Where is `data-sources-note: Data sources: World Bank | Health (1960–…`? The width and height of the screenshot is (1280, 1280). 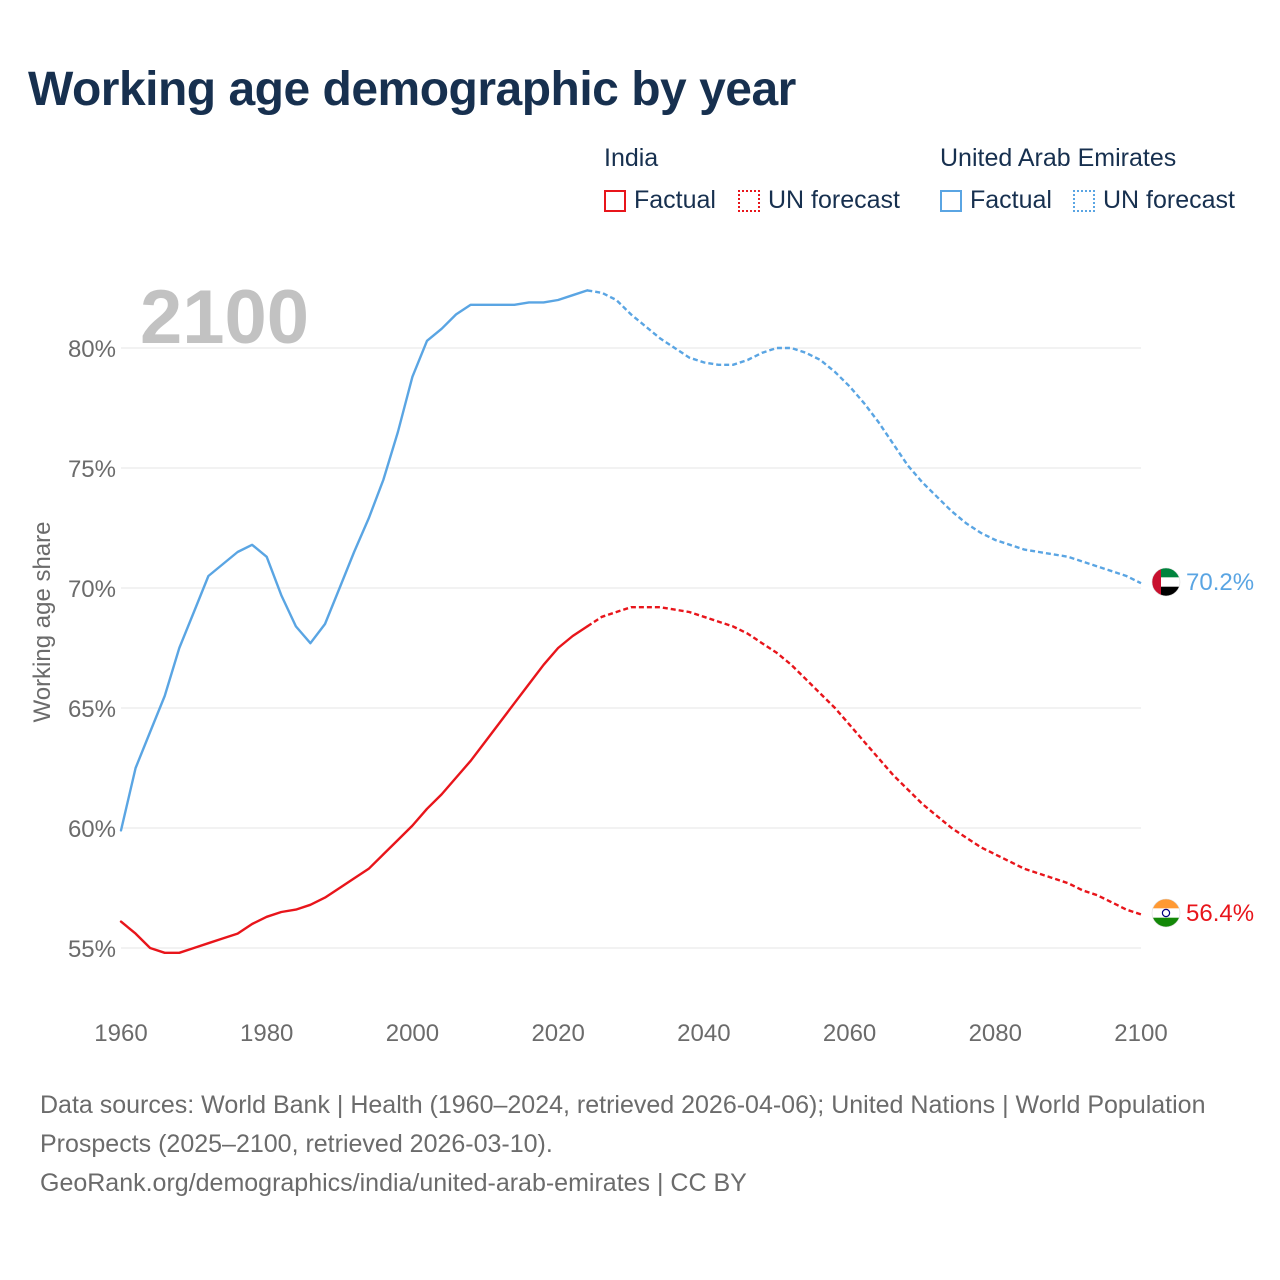
data-sources-note: Data sources: World Bank | Health (1960–… is located at coordinates (623, 1124).